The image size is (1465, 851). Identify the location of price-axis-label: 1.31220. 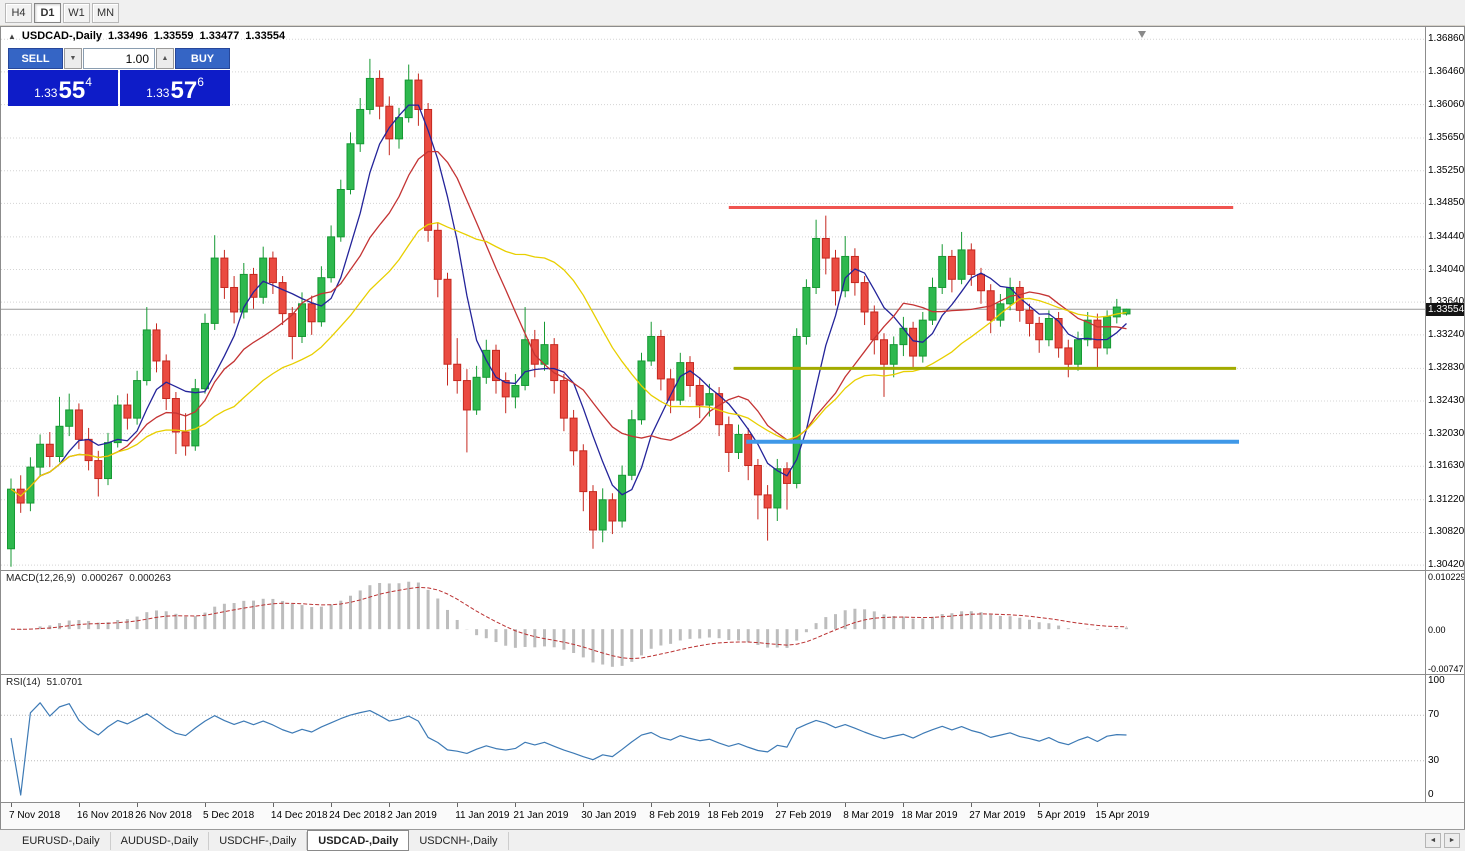
(1446, 499).